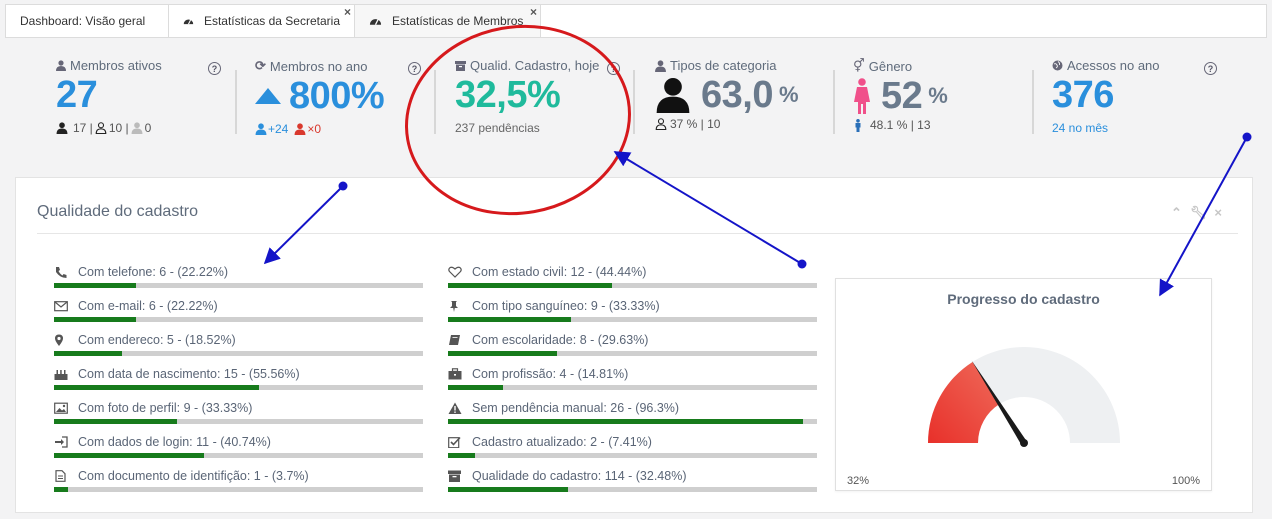 The image size is (1272, 519). I want to click on gauge-fill, so click(964, 402).